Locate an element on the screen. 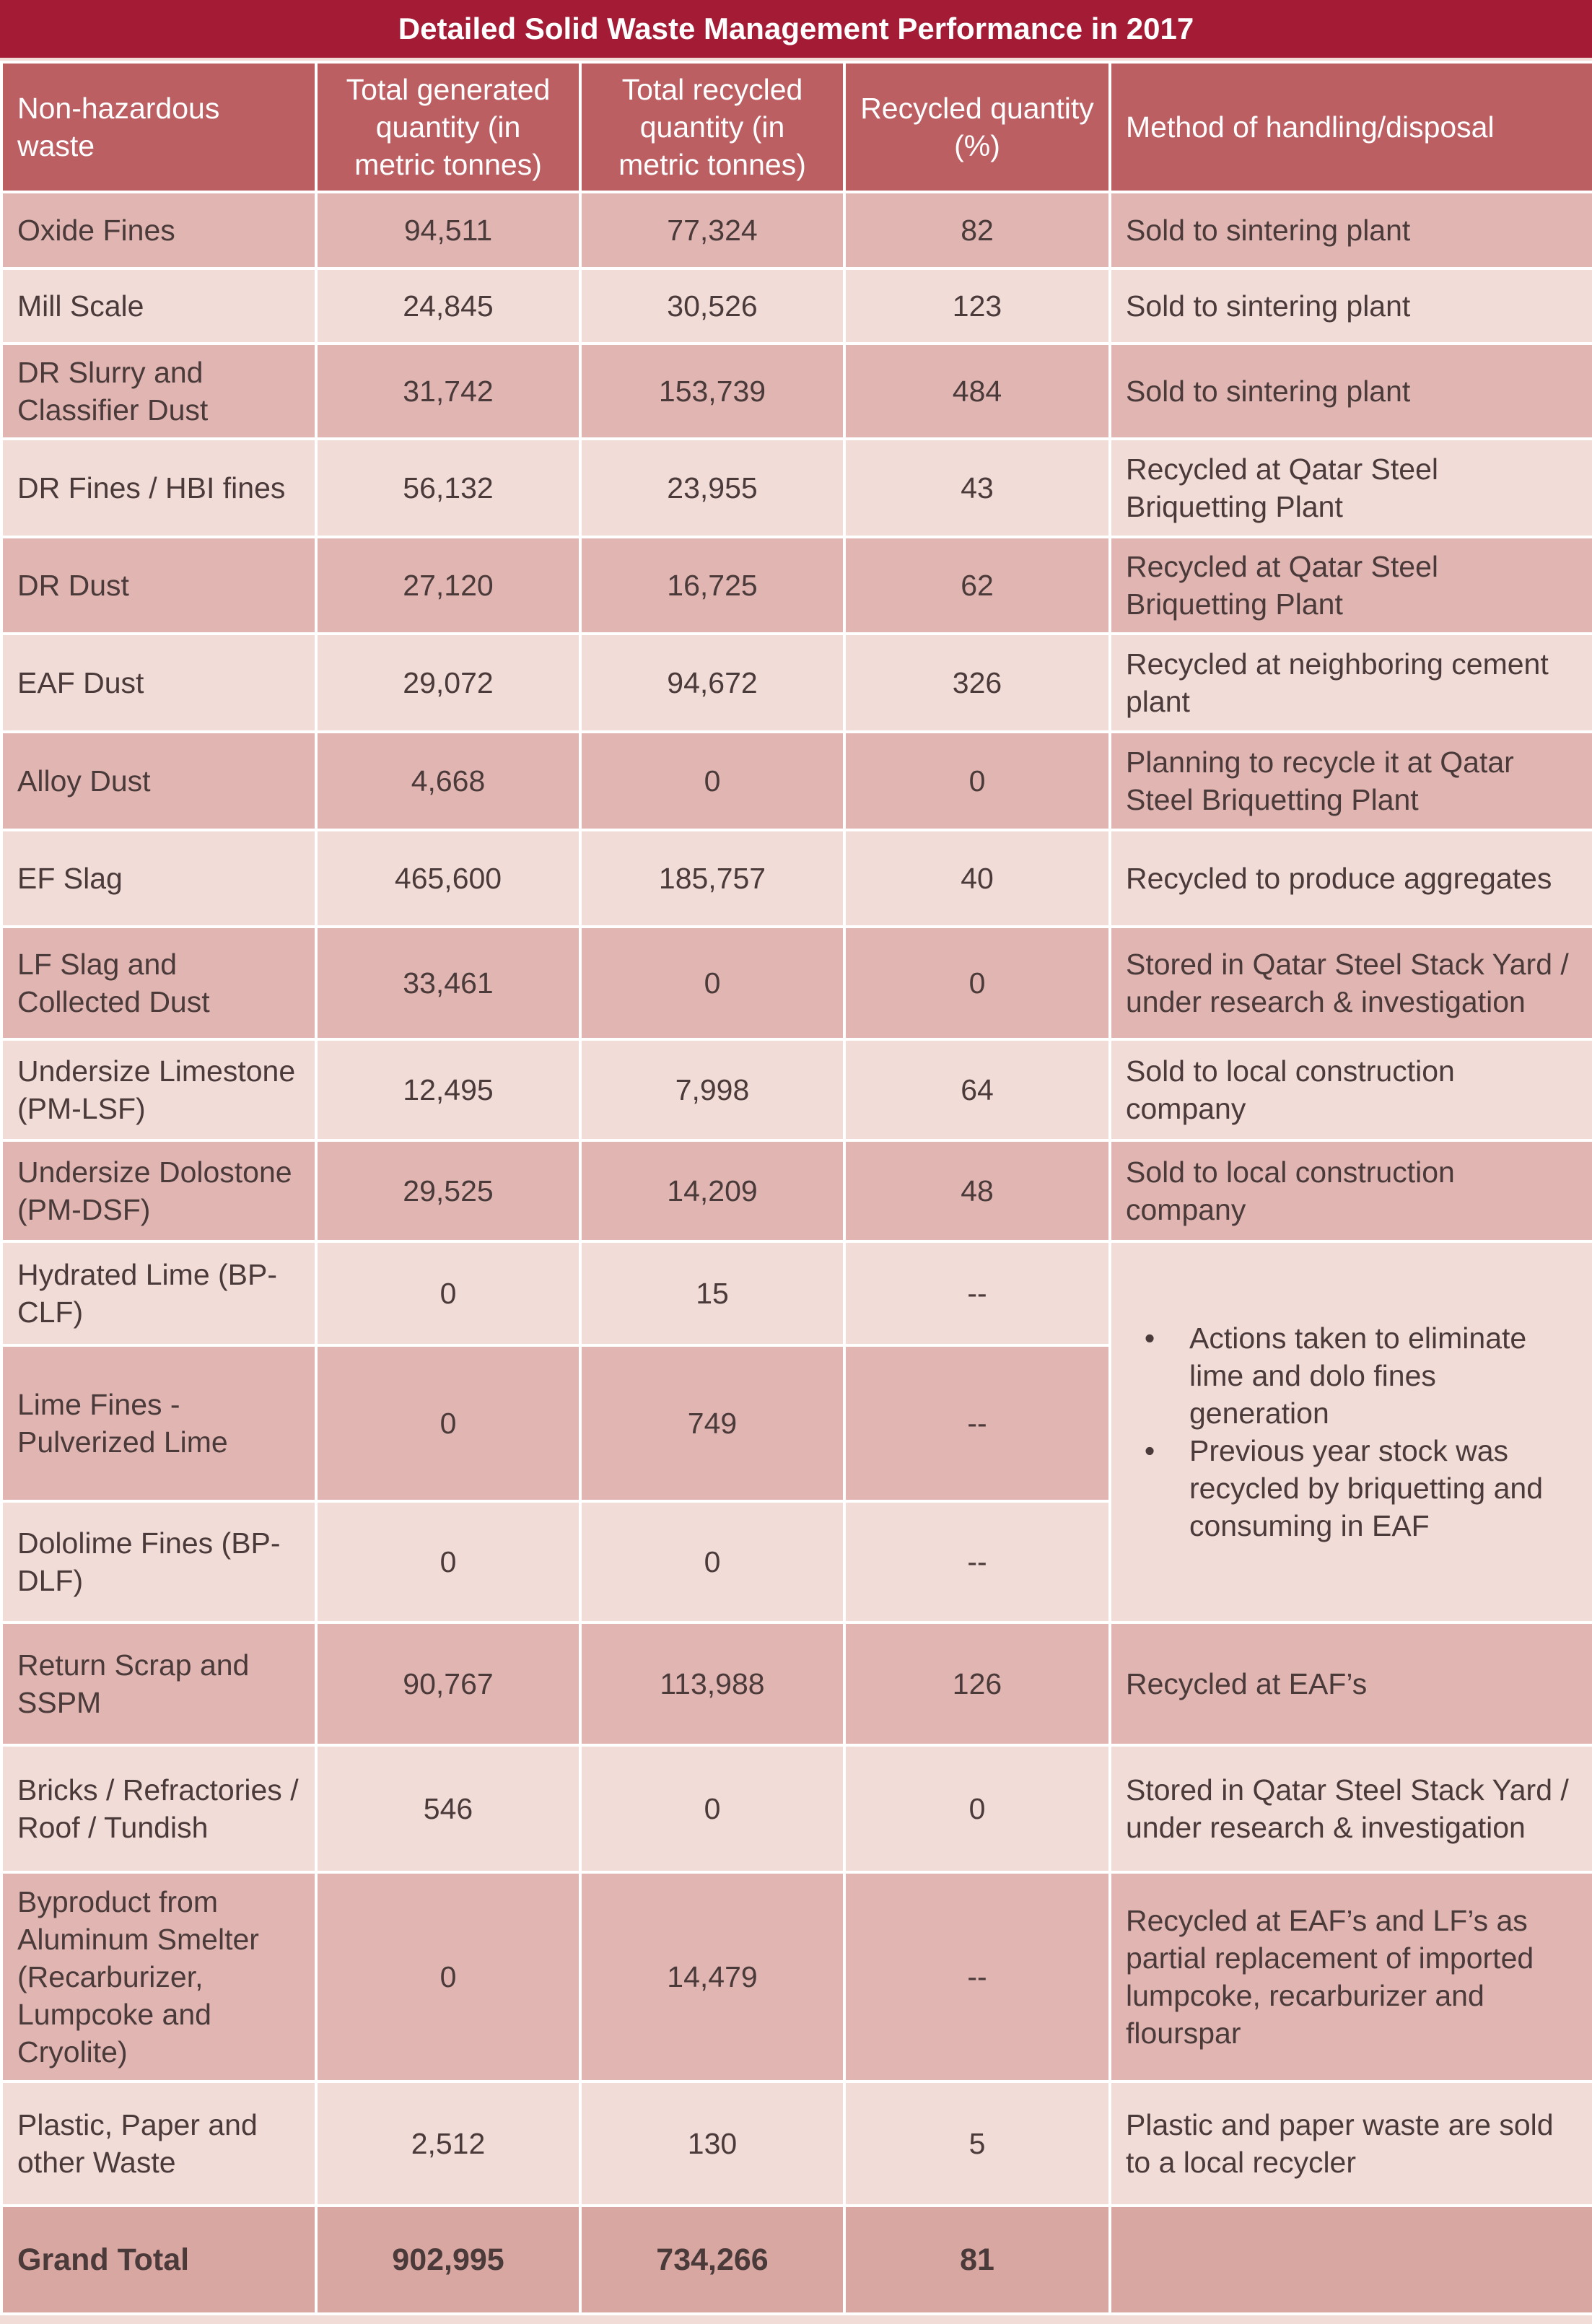 This screenshot has width=1592, height=2324. cell-waste: DR Fines / HBI fines is located at coordinates (159, 487).